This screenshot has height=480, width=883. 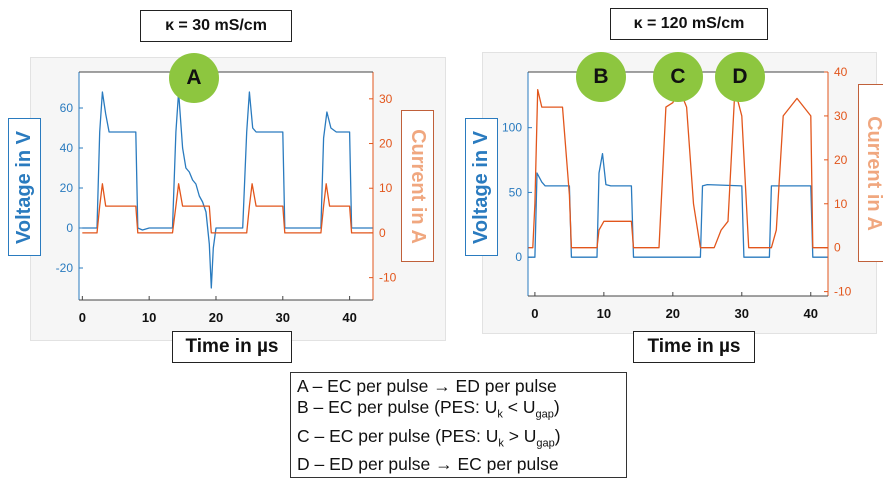 What do you see at coordinates (67, 188) in the screenshot?
I see `left-y-tick-label: 20` at bounding box center [67, 188].